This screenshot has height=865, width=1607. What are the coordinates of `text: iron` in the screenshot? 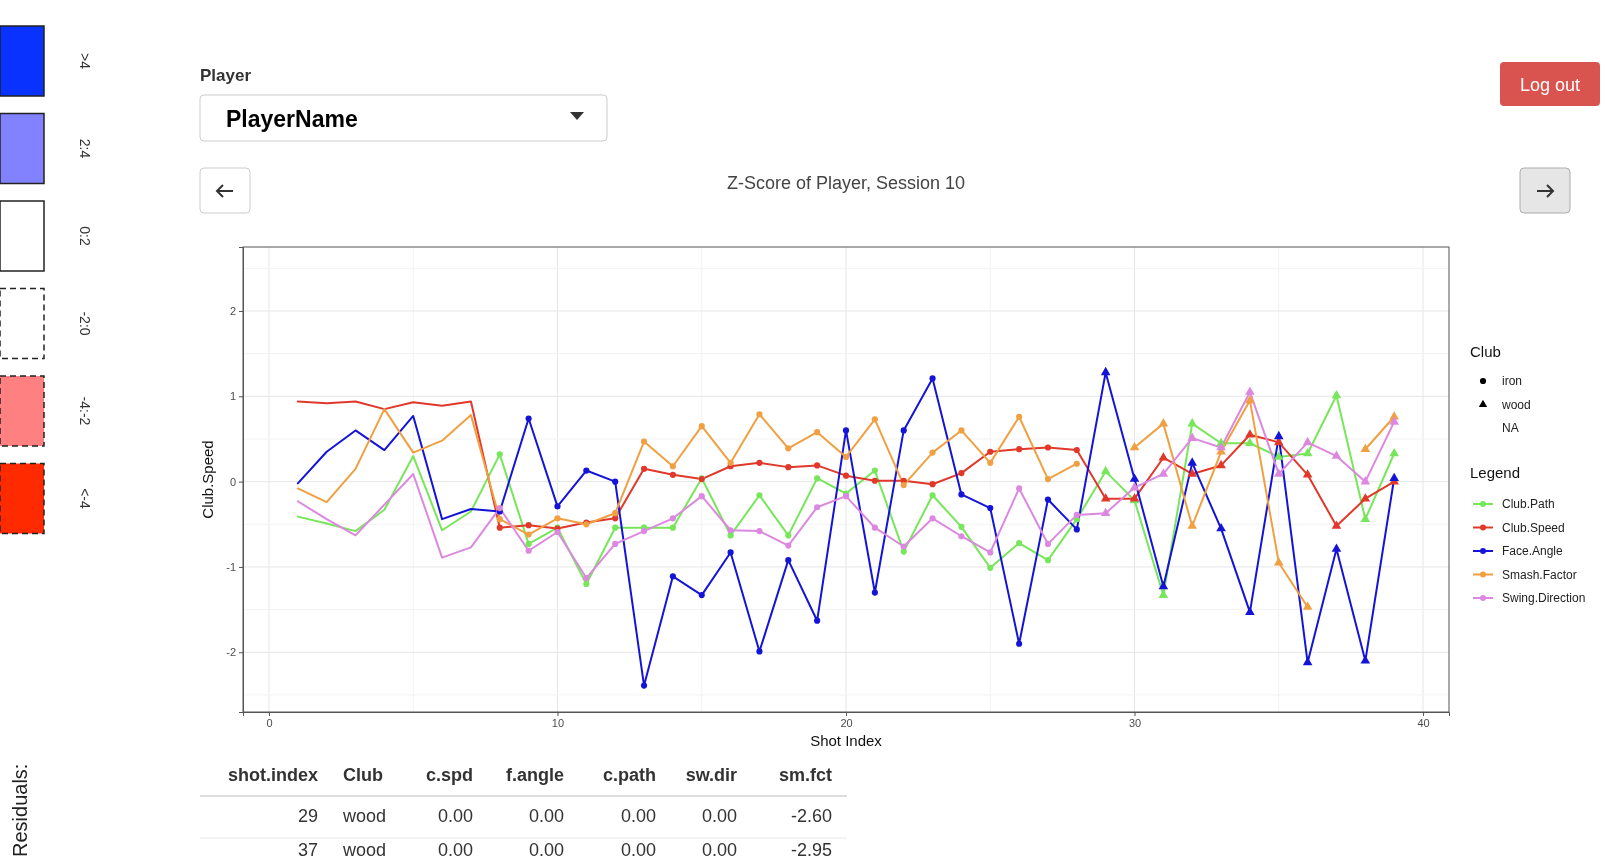 It's located at (1512, 381).